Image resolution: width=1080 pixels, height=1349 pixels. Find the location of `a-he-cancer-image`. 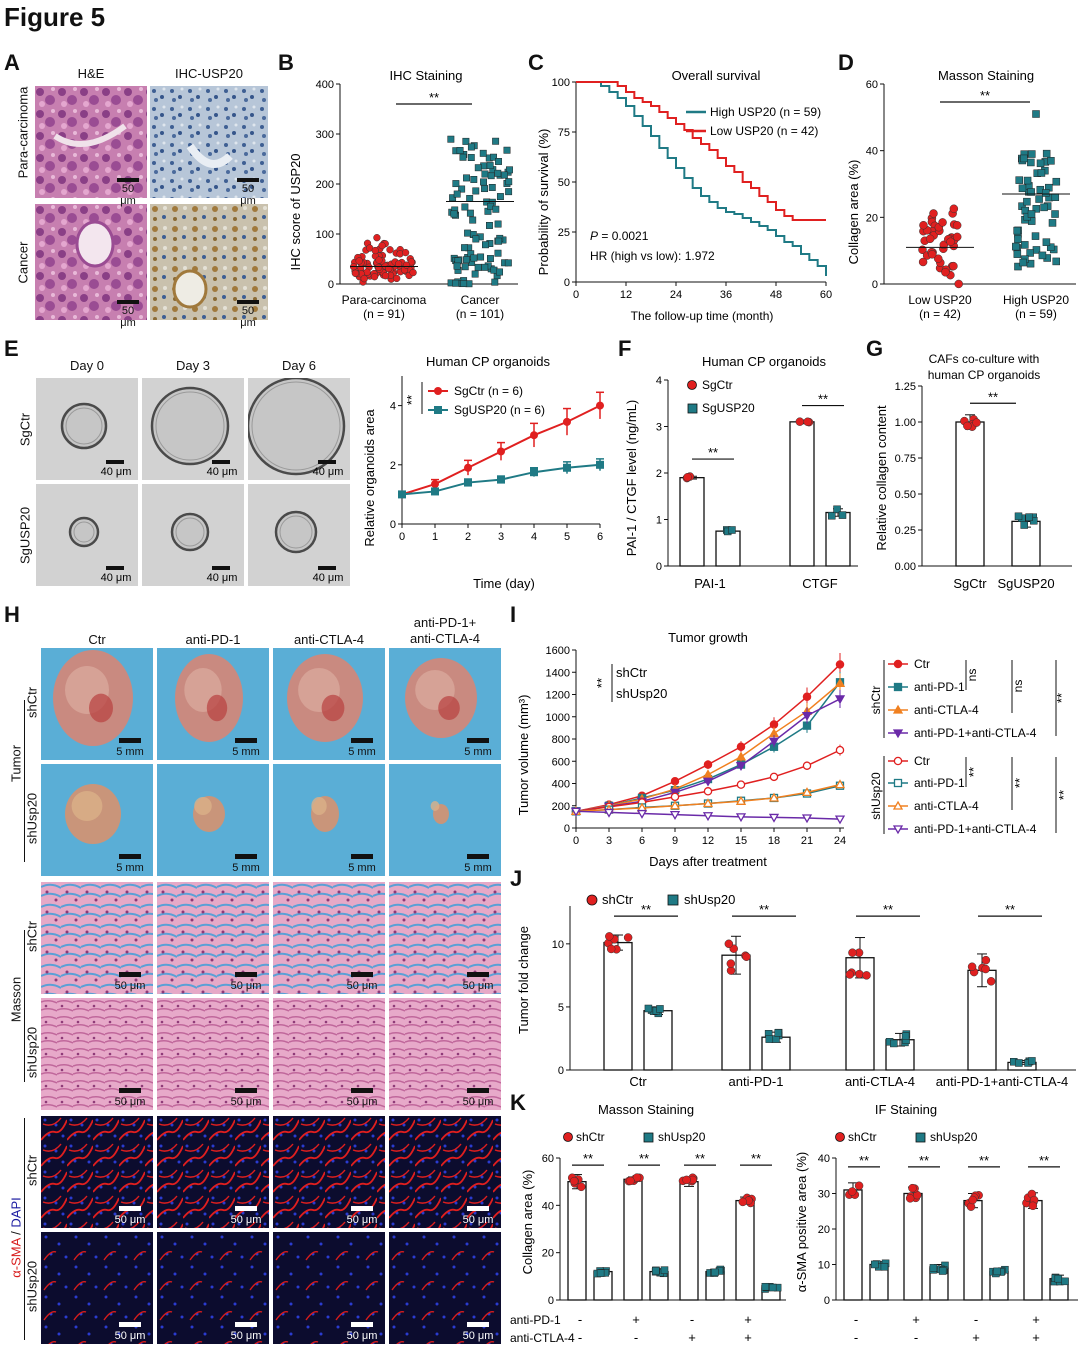

a-he-cancer-image is located at coordinates (91, 262).